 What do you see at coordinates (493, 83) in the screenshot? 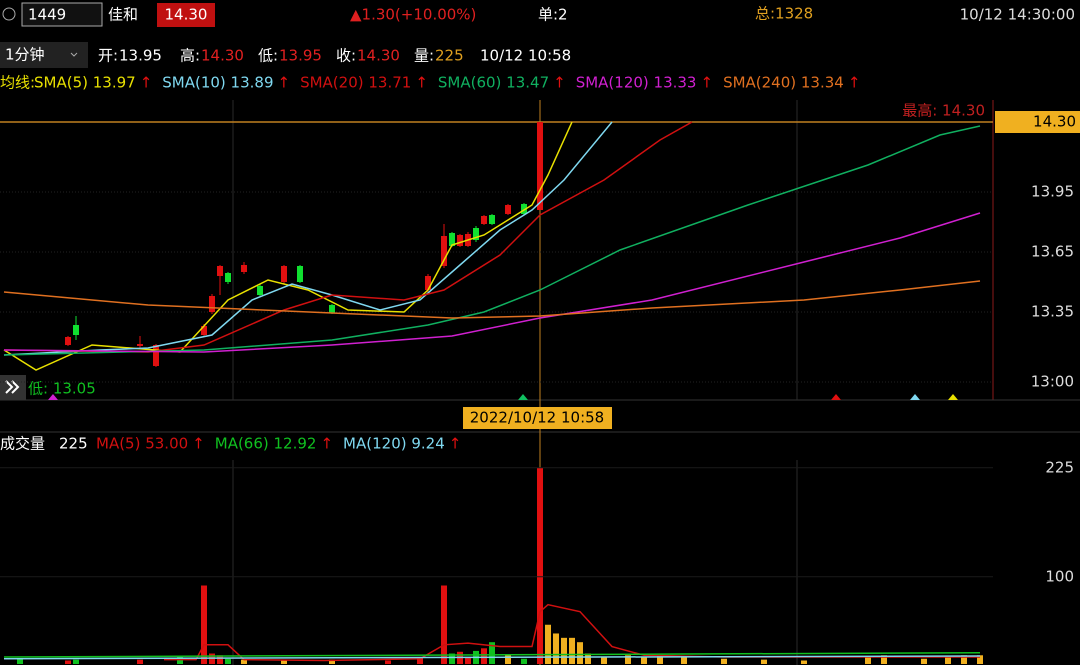
I see `legend-entry: SMA(60) 13.47` at bounding box center [493, 83].